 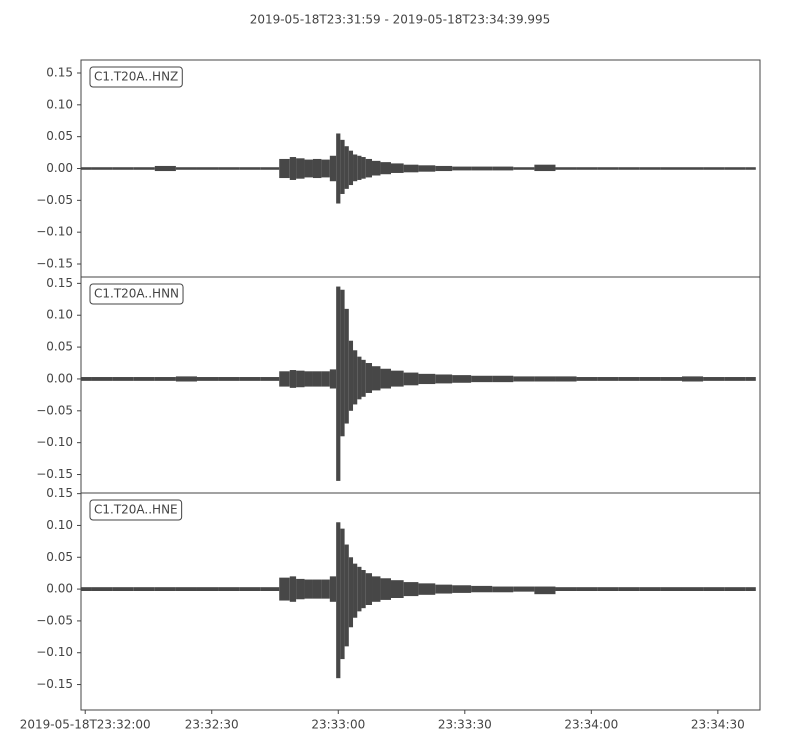 I want to click on trace-label: C1.T20A..HNN, so click(x=136, y=294).